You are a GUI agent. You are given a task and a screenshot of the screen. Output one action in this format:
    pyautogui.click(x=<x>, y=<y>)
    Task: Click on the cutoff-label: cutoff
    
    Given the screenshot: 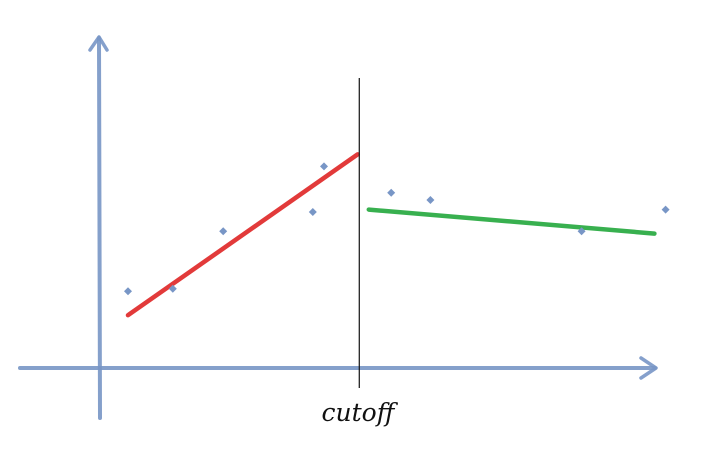 What is the action you would take?
    pyautogui.click(x=360, y=412)
    